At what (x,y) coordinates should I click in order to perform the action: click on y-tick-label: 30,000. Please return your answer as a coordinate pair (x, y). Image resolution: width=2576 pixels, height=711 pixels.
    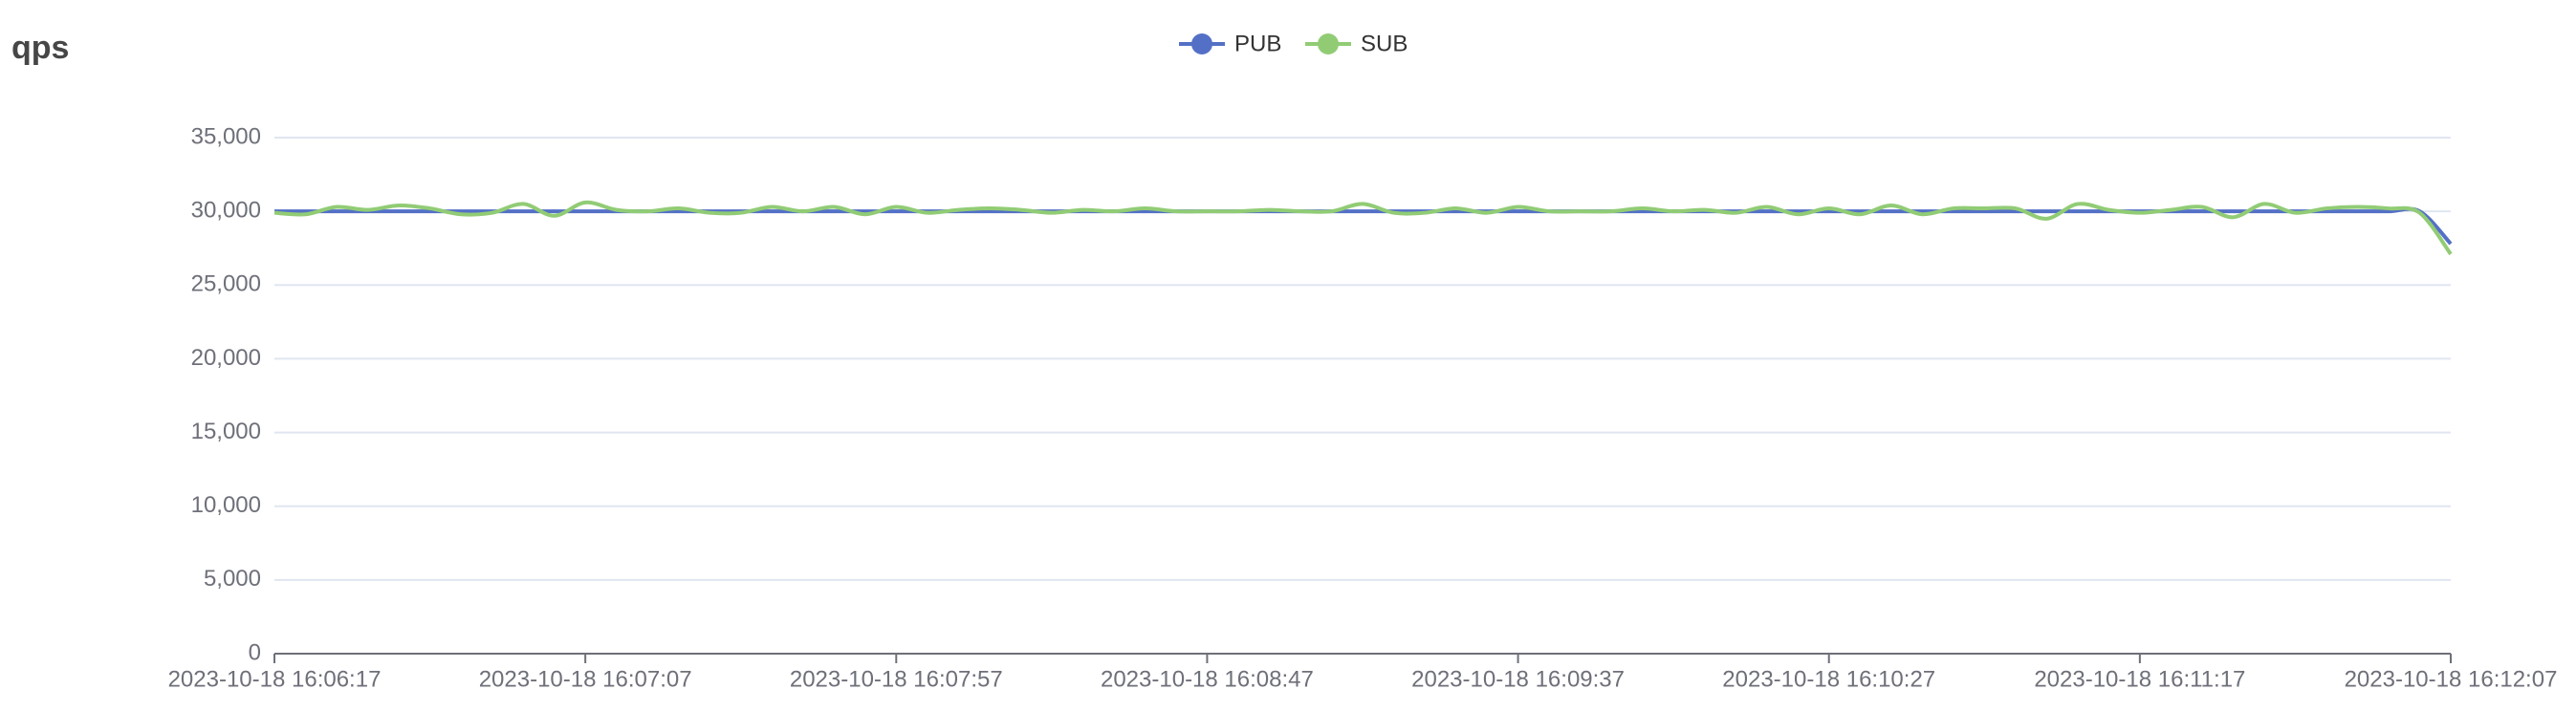
    Looking at the image, I should click on (226, 210).